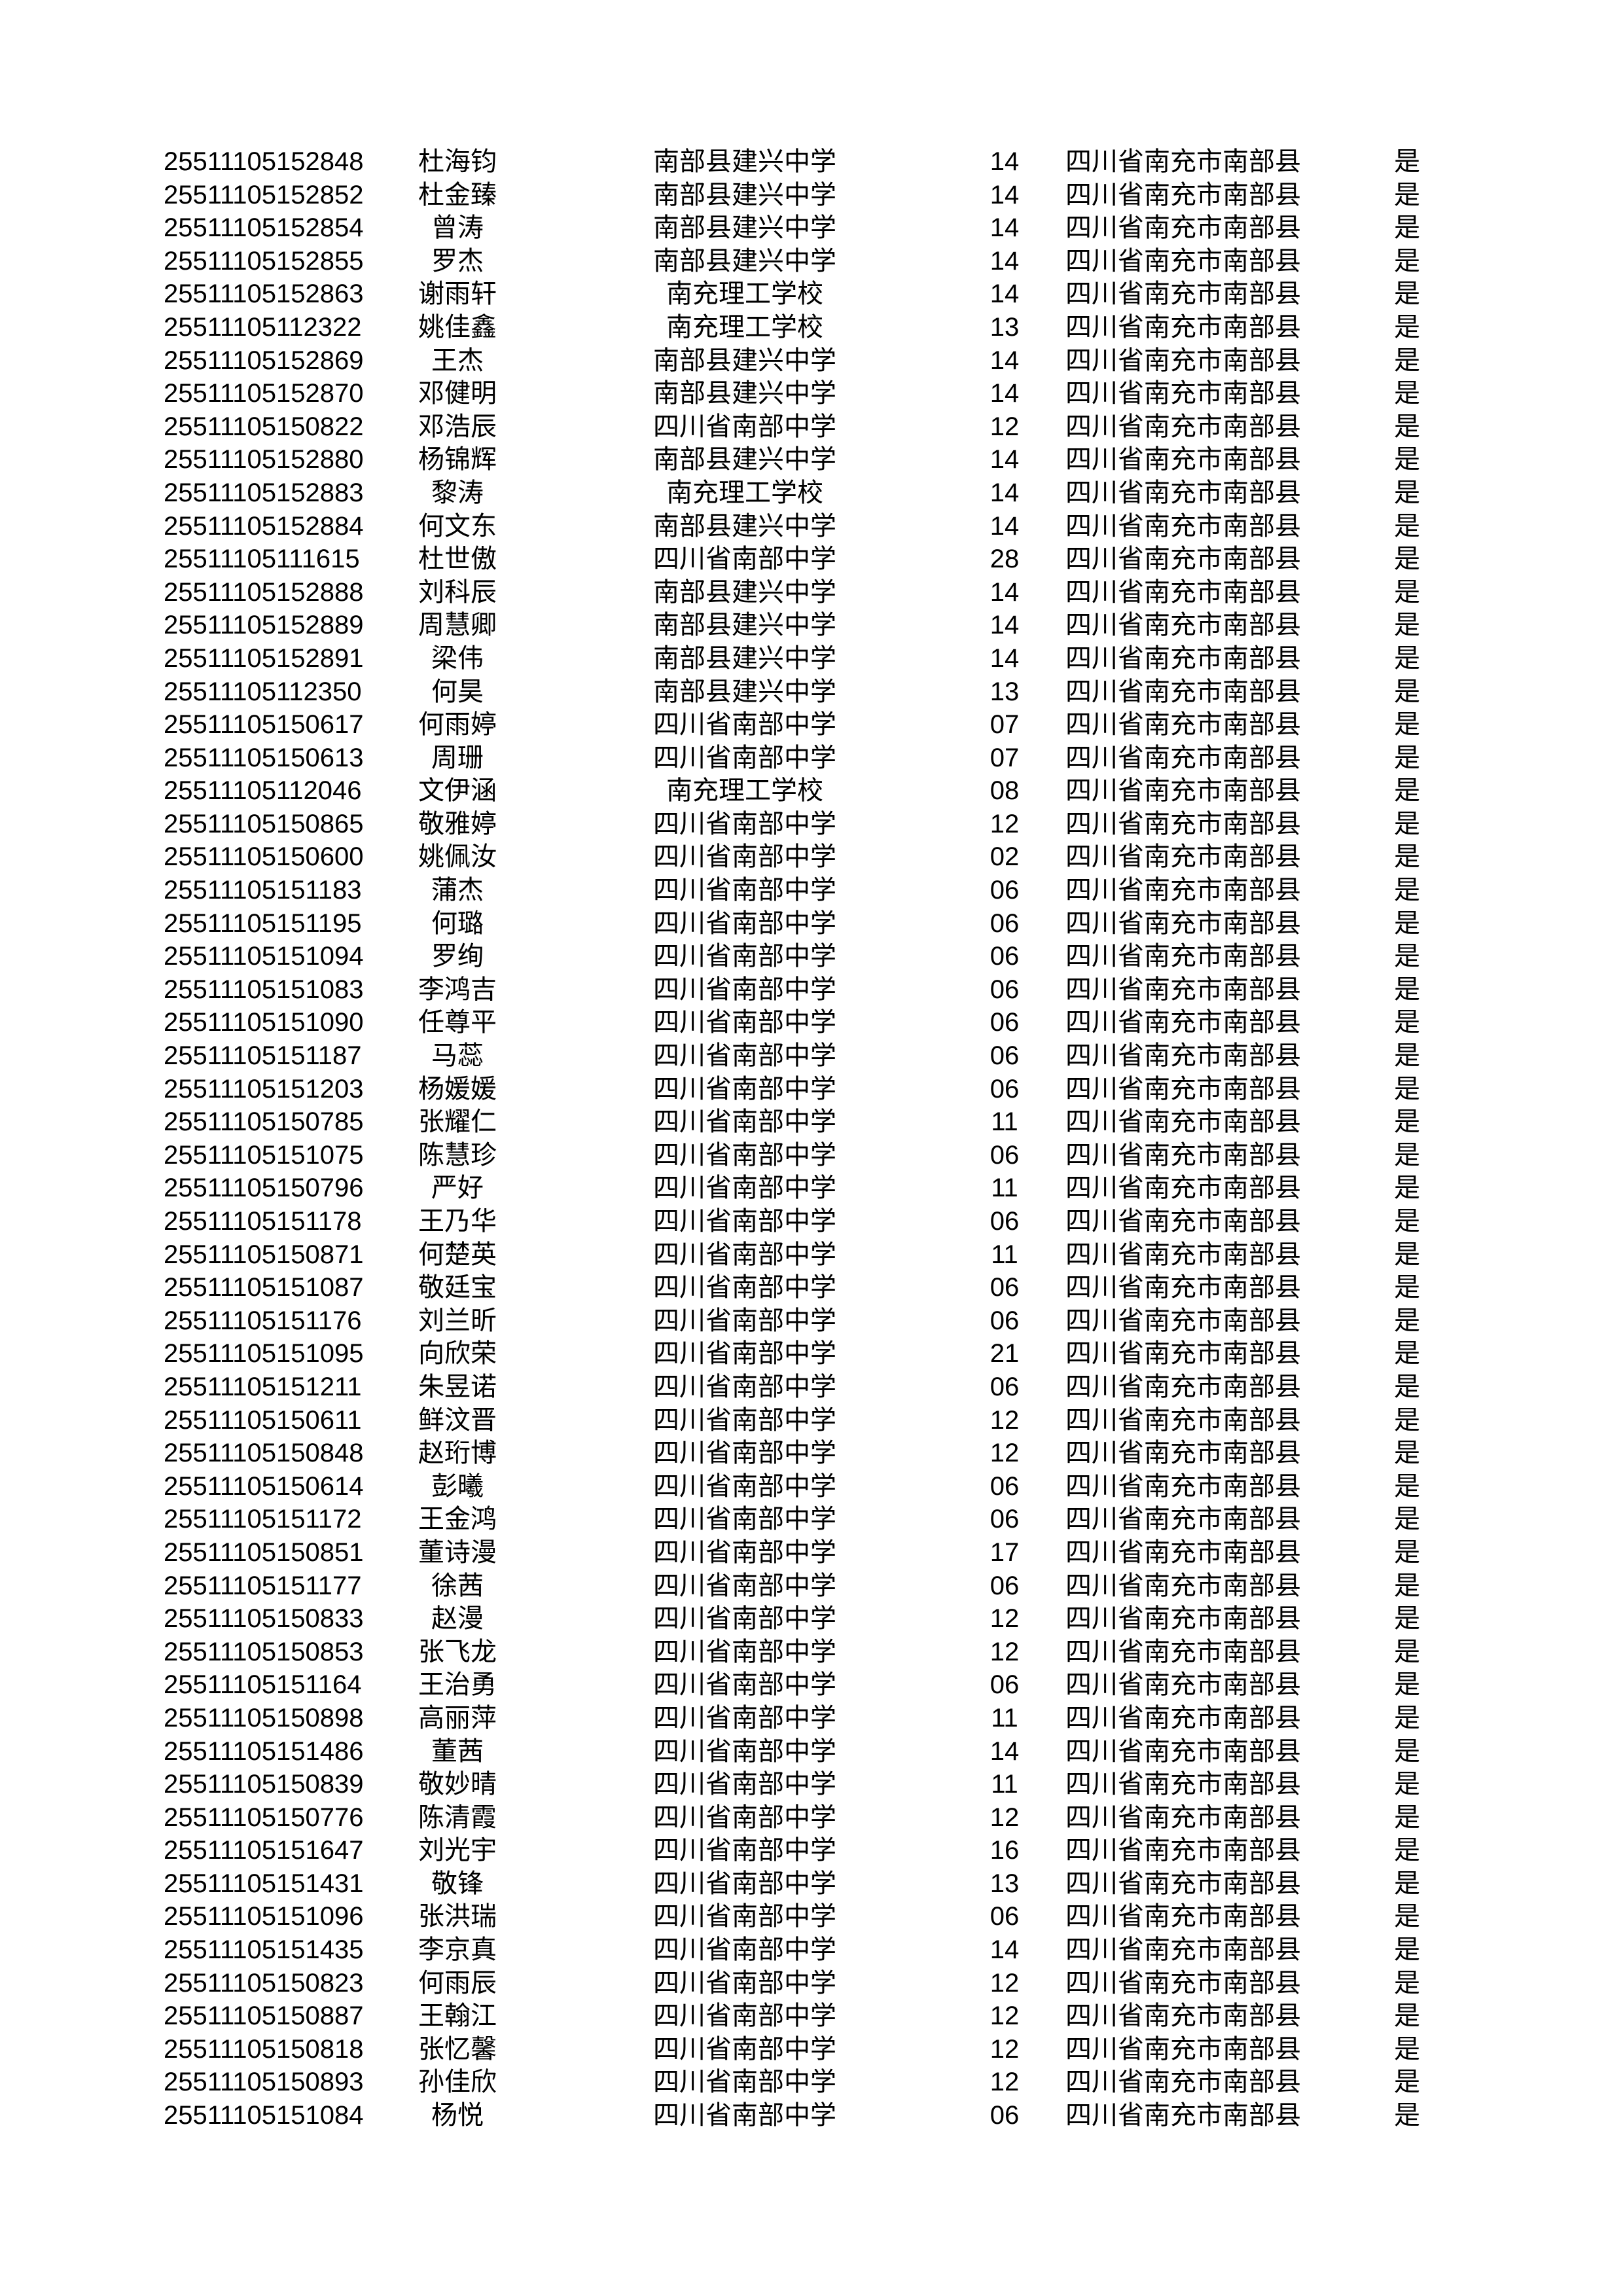 This screenshot has height=2296, width=1623. Describe the element at coordinates (264, 1552) in the screenshot. I see `exam-id-cell: 25511105150851` at that location.